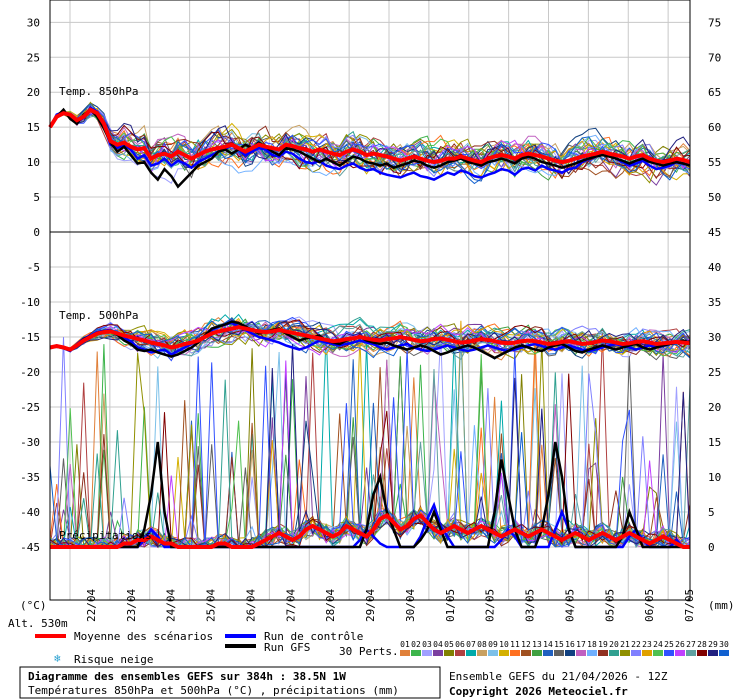 This screenshot has height=700, width=740. Describe the element at coordinates (592, 644) in the screenshot. I see `member-number: 18` at that location.